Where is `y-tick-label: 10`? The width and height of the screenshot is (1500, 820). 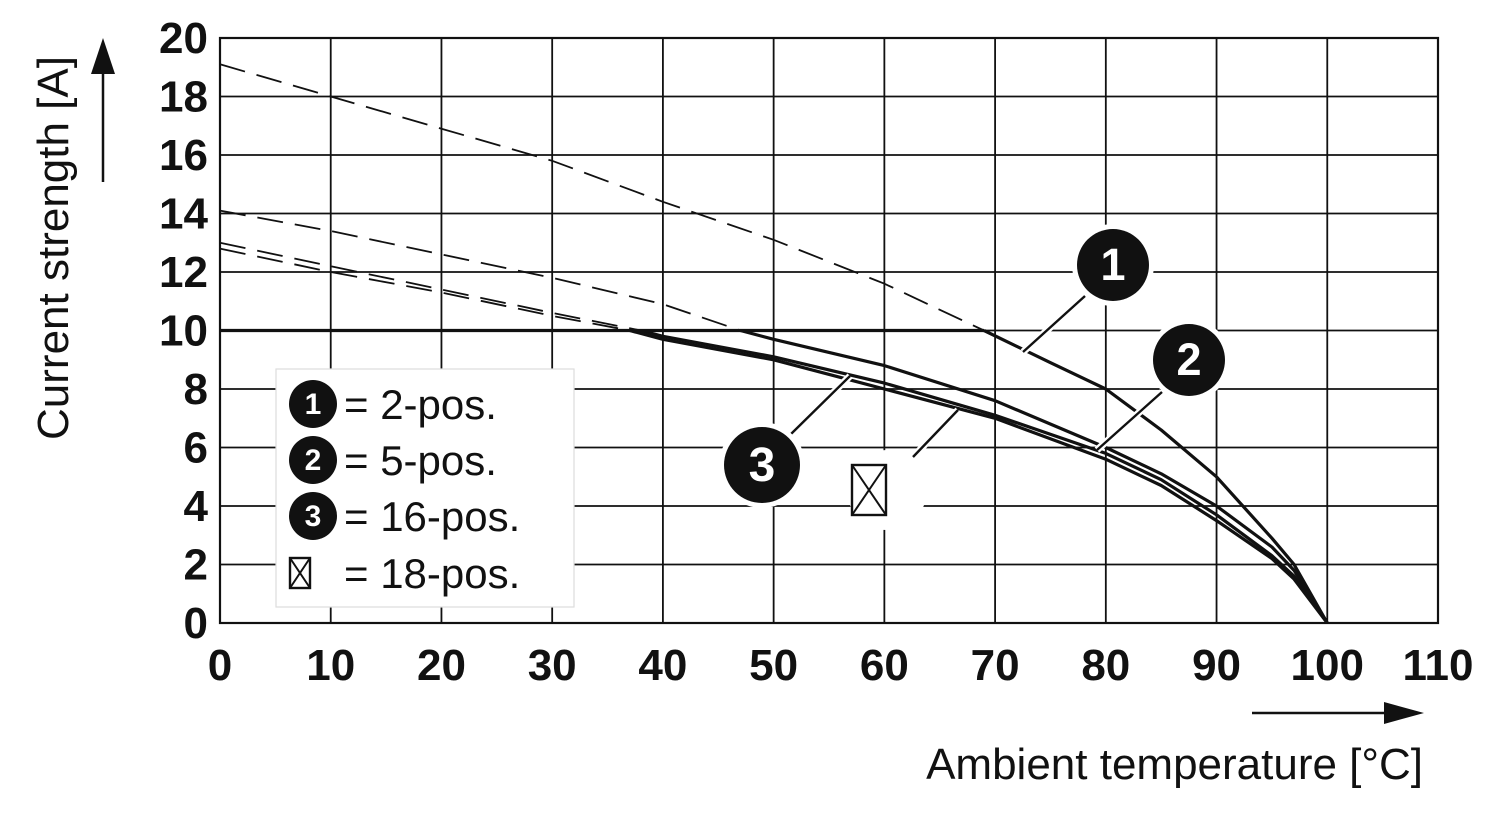
y-tick-label: 10 is located at coordinates (183, 331).